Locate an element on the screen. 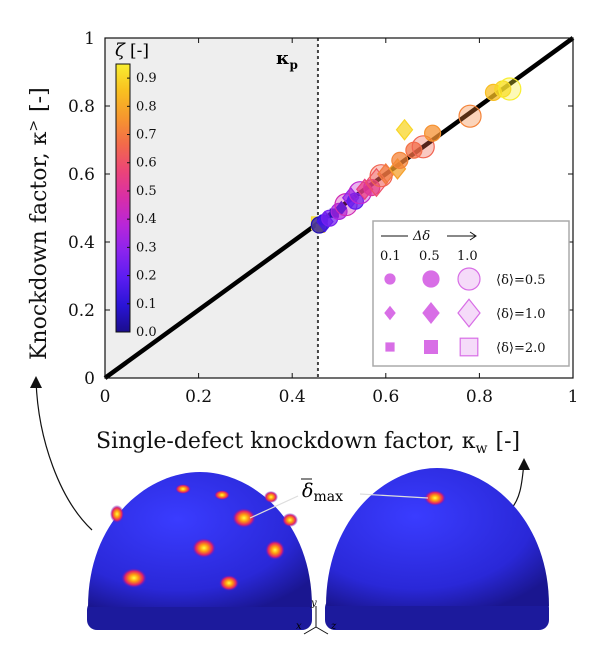  legend-row-0-label: ⟨δ⟩=0.5 is located at coordinates (521, 280).